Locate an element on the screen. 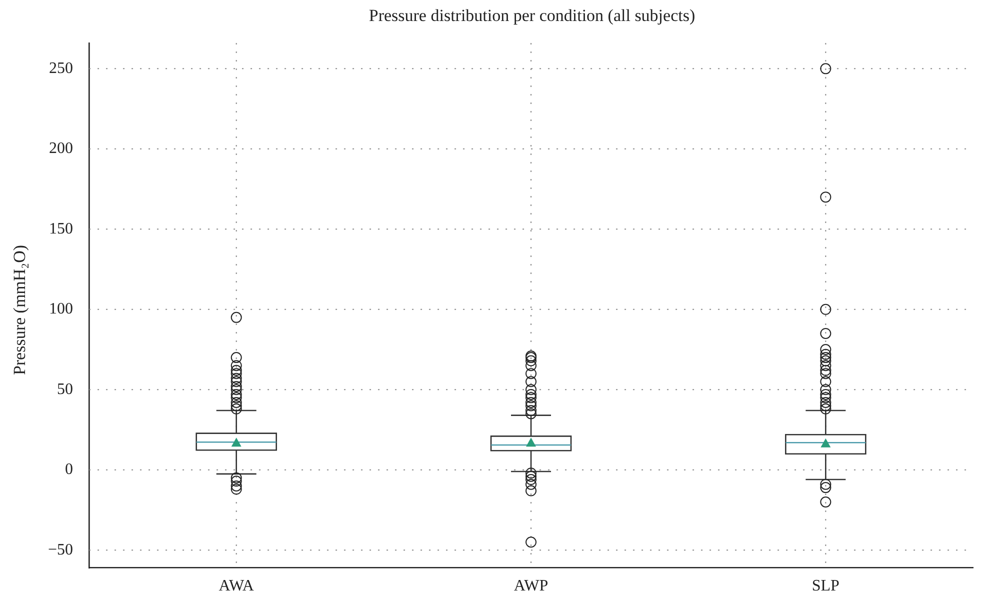 This screenshot has width=998, height=607. y-tick-label: 150 is located at coordinates (61, 229).